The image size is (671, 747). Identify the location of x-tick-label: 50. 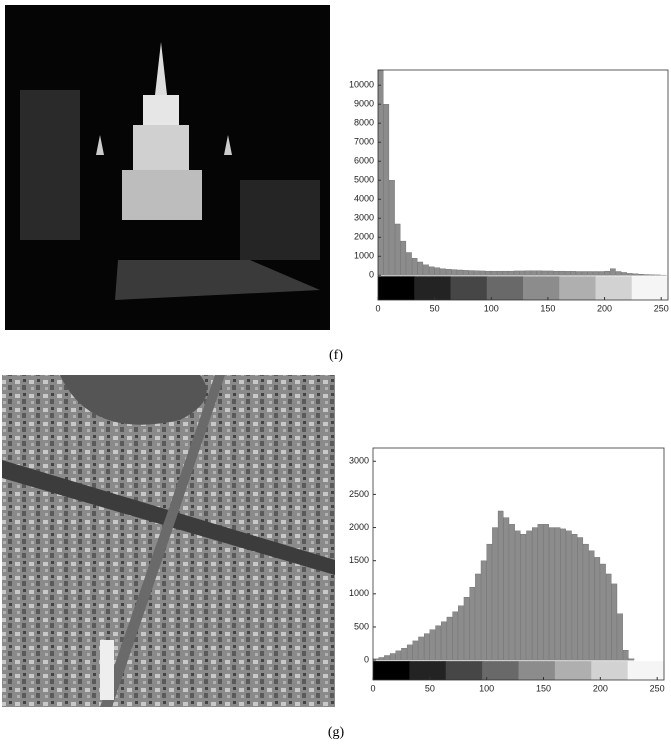
(430, 688).